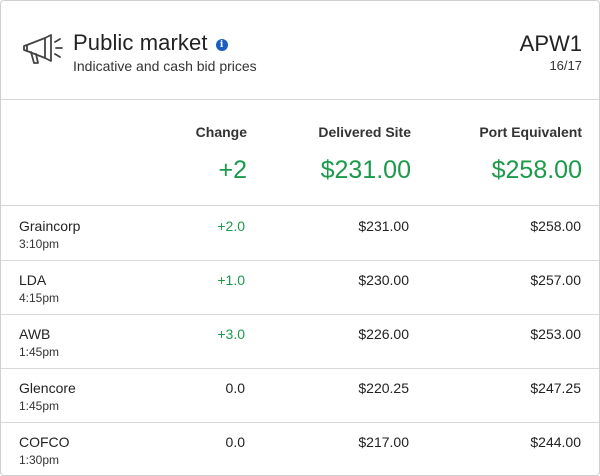 This screenshot has width=600, height=476. I want to click on buyer-name: COFCO, so click(44, 442).